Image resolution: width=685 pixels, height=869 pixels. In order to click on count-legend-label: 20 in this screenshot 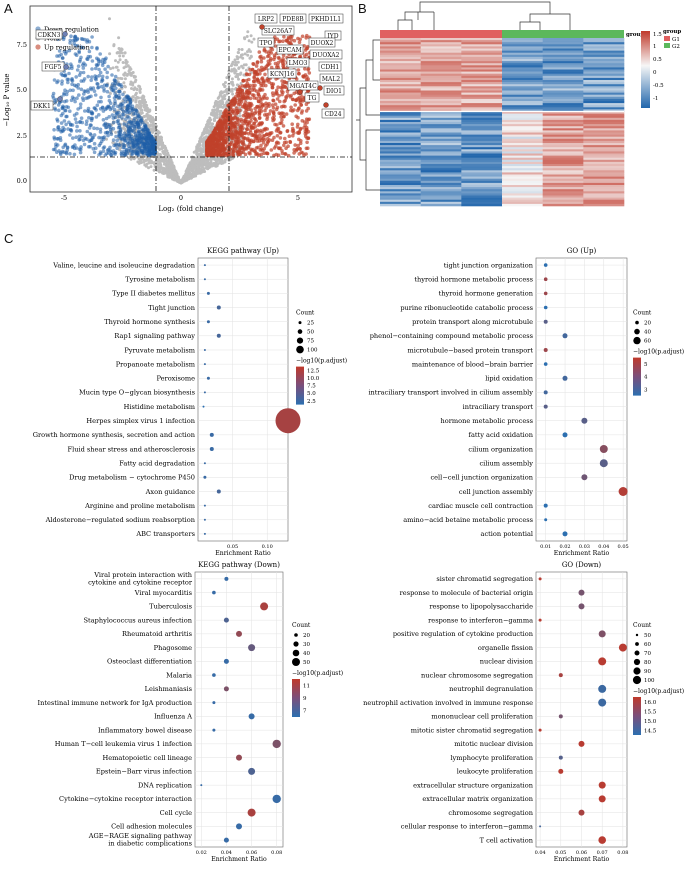, I will do `click(647, 324)`.